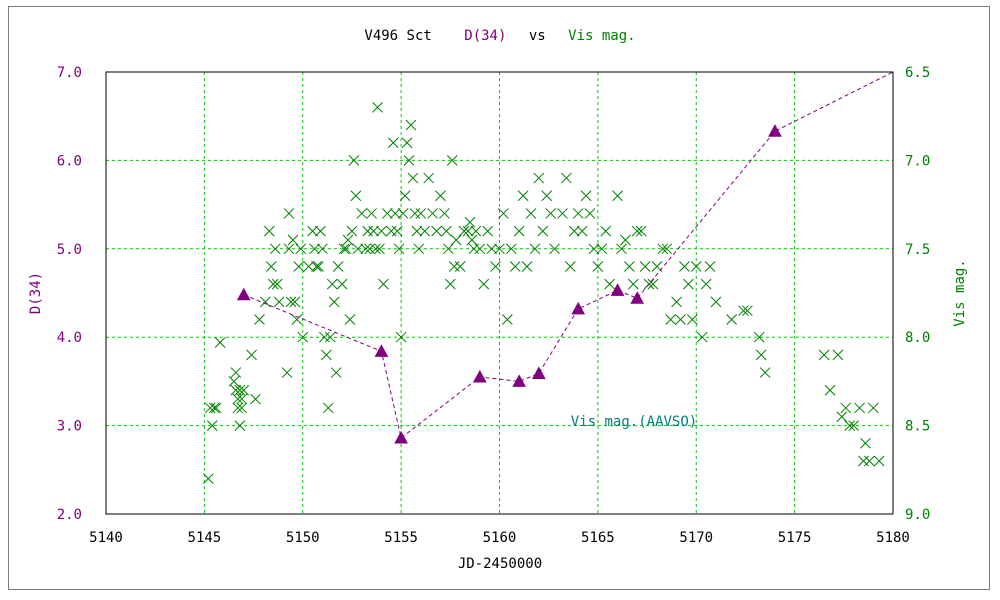 The width and height of the screenshot is (1000, 600). Describe the element at coordinates (795, 538) in the screenshot. I see `x-tick-label: 5175` at that location.